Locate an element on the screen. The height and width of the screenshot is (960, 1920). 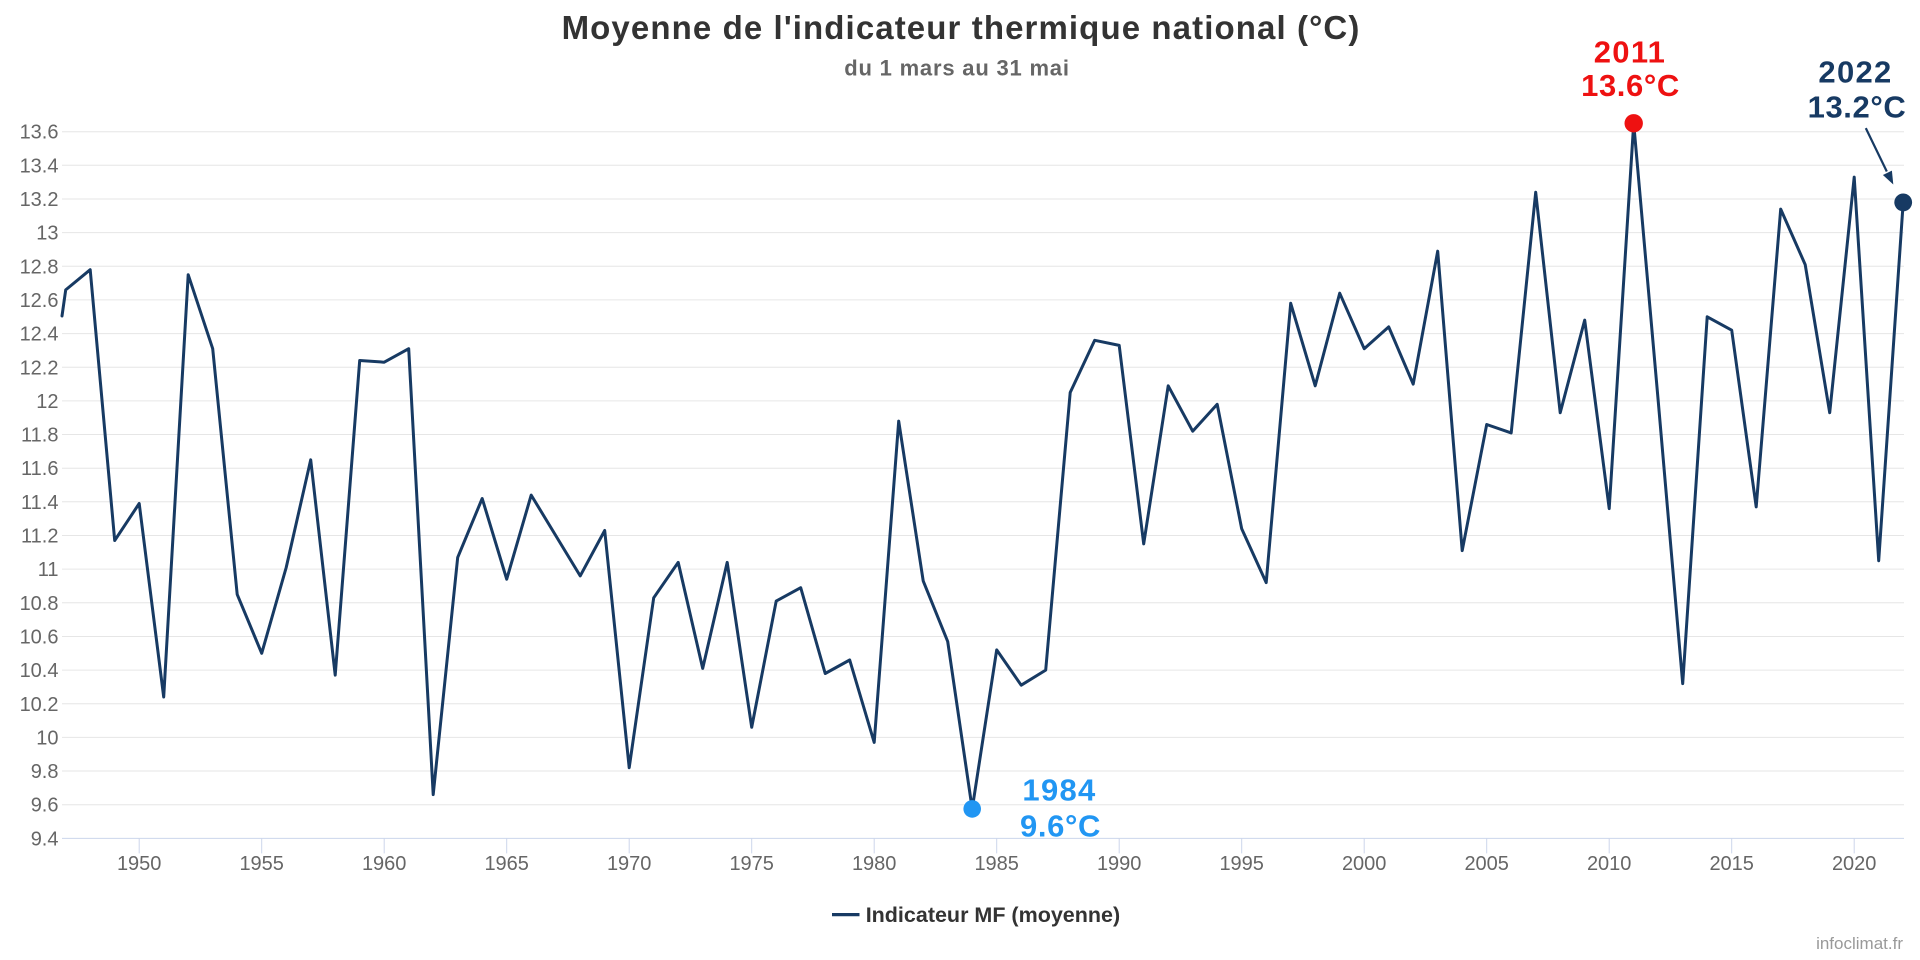
svg-text: infoclimat.fr is located at coordinates (1859, 943).